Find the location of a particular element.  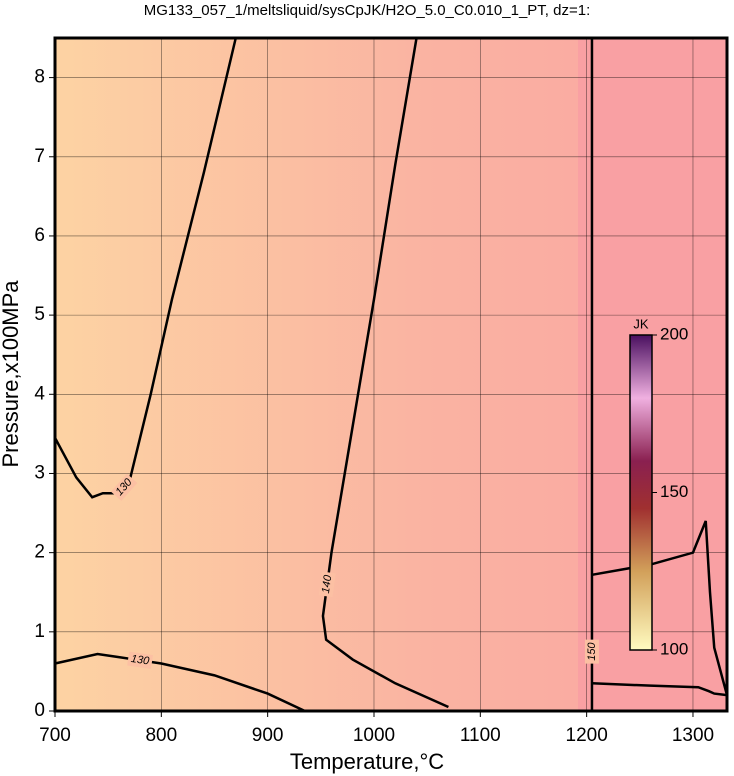

y-tick-label: 1 is located at coordinates (39, 631).